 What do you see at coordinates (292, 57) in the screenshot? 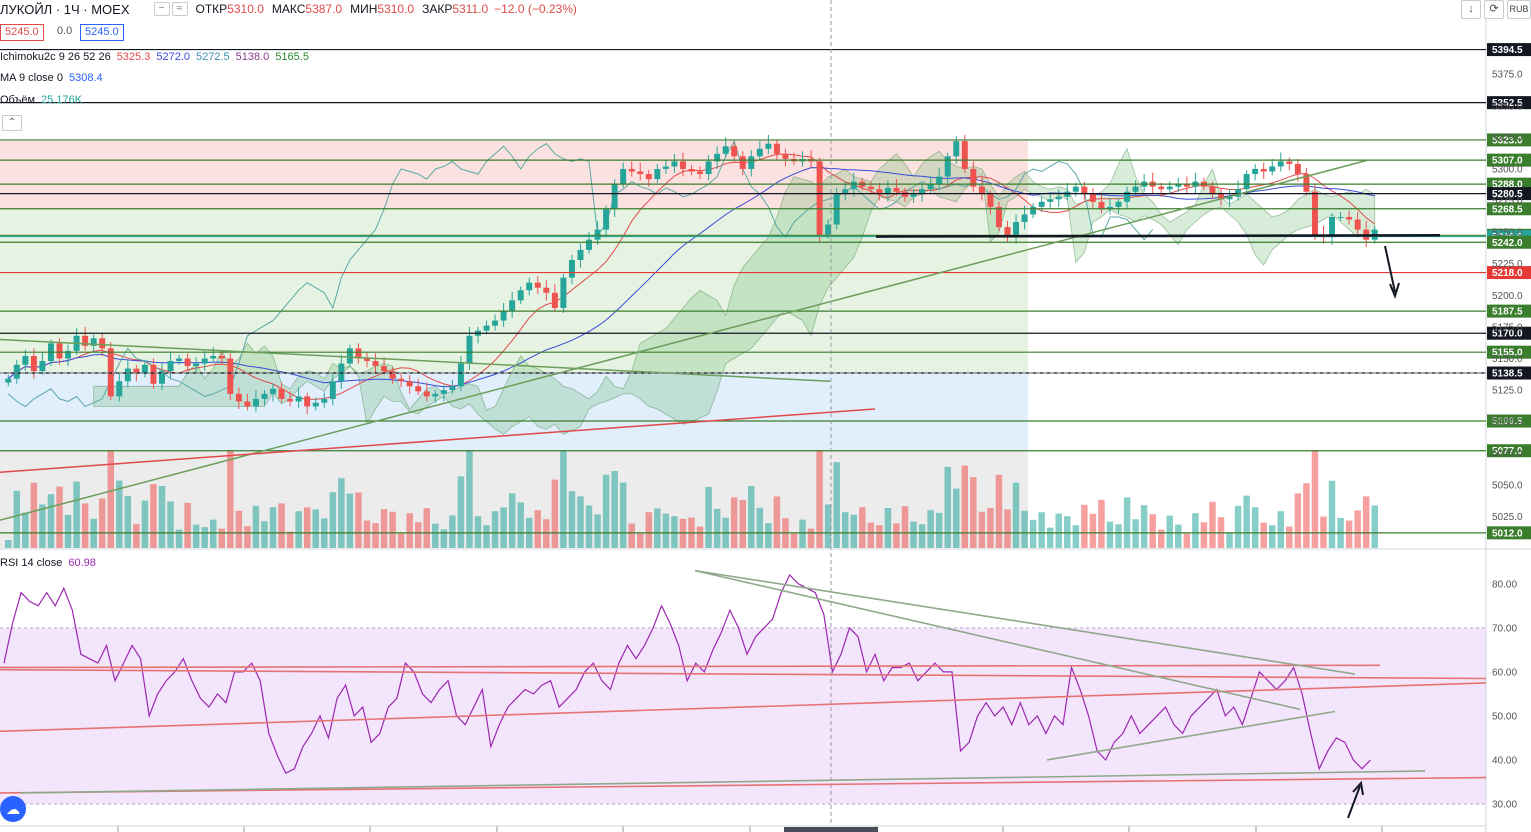
I see `ichimoku-value-5: 5165.5` at bounding box center [292, 57].